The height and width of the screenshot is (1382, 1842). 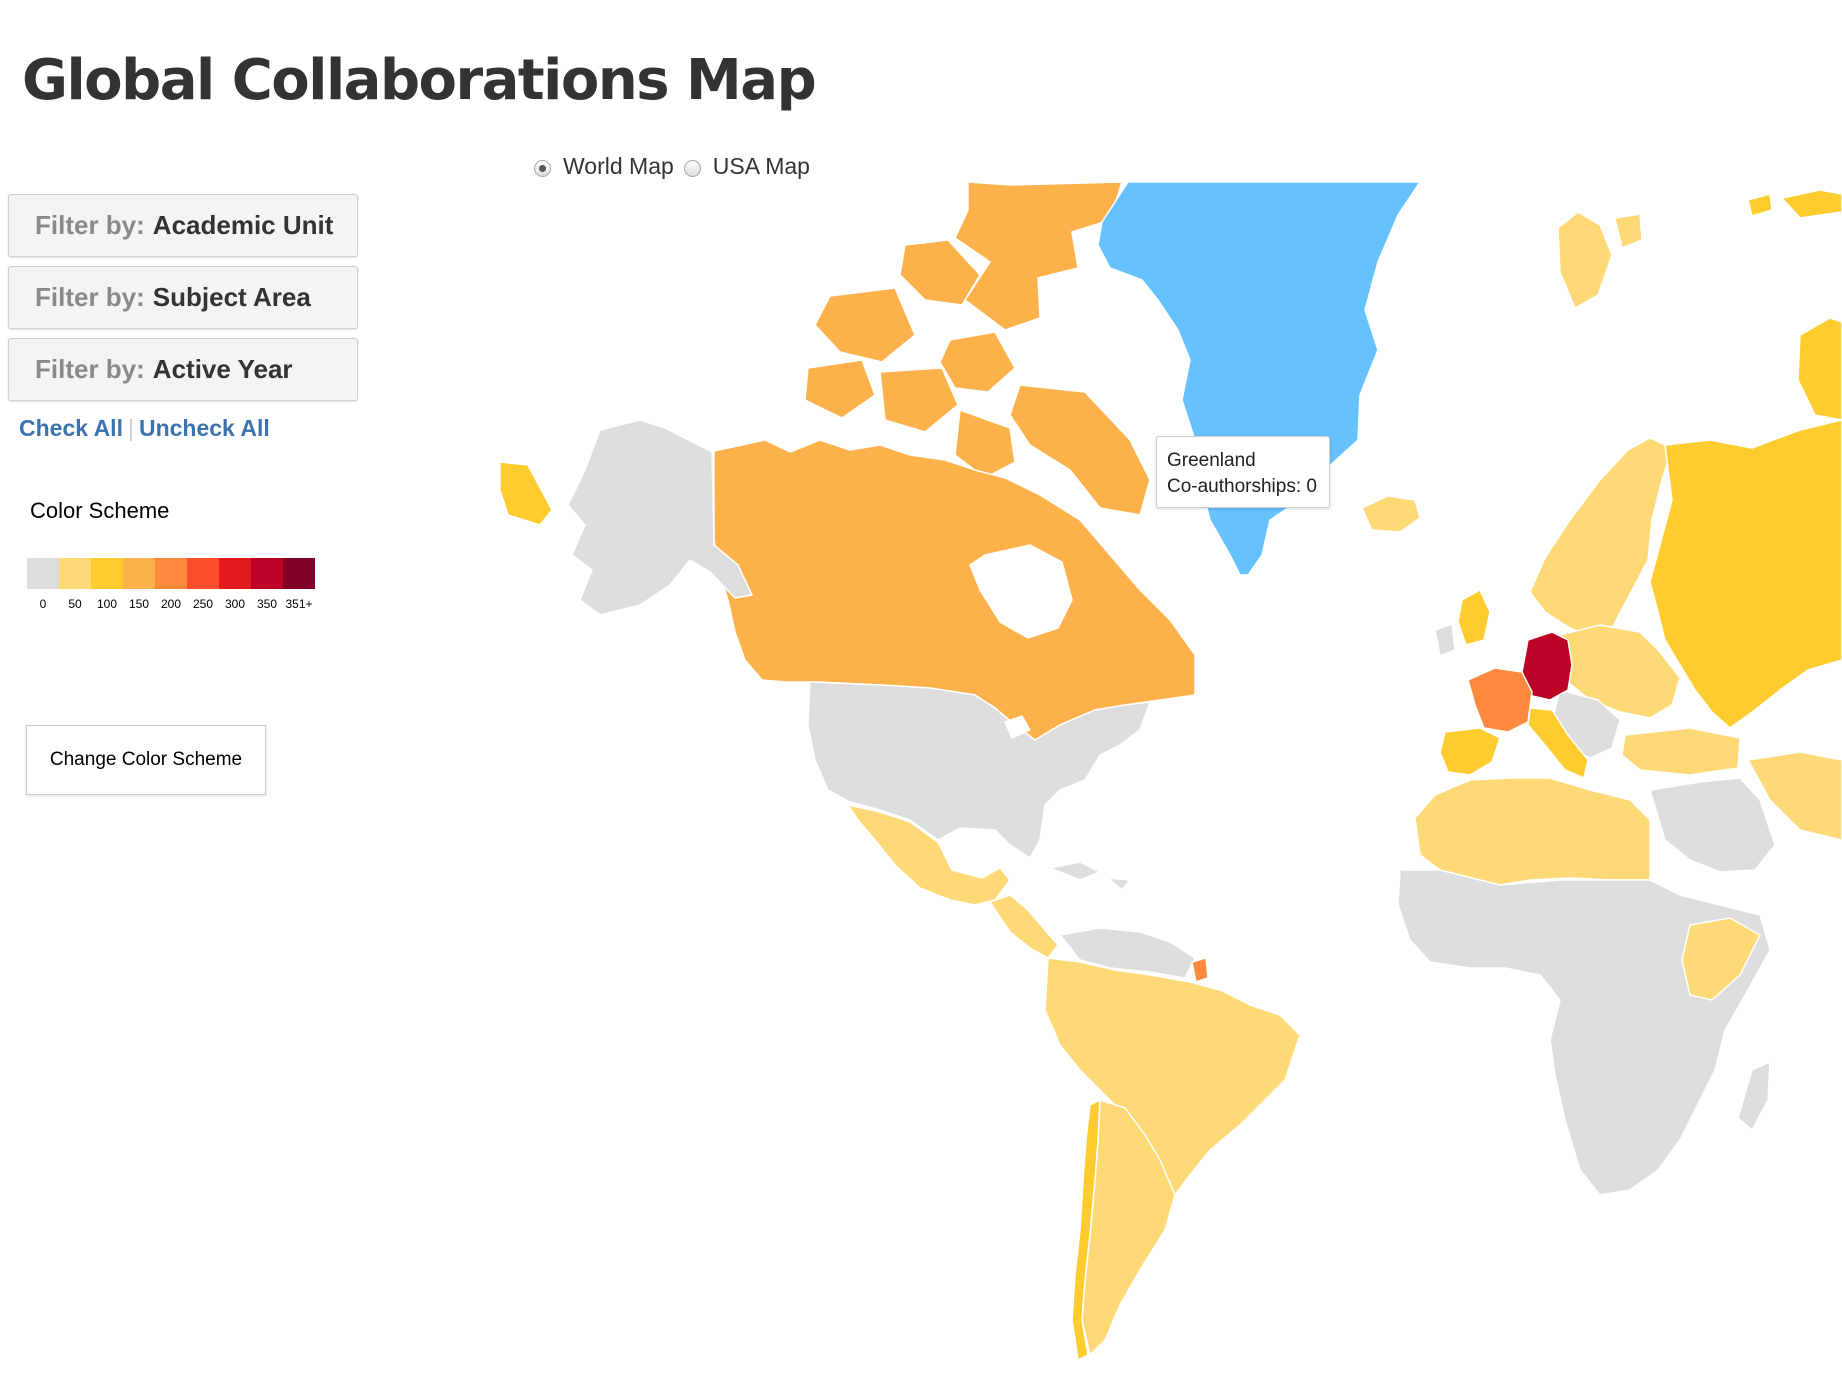 What do you see at coordinates (1211, 460) in the screenshot?
I see `tooltip-country: Greenland` at bounding box center [1211, 460].